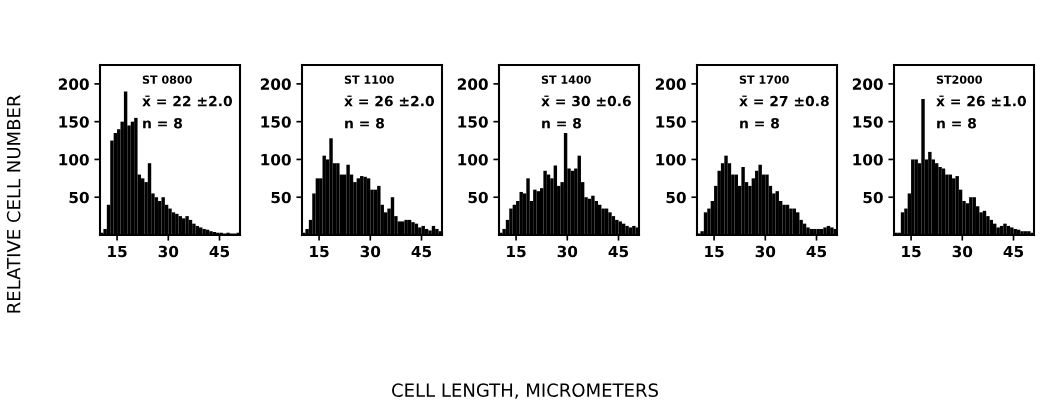 Image resolution: width=1049 pixels, height=413 pixels. What do you see at coordinates (389, 101) in the screenshot?
I see `annotation: x̄ = 26 ±2.0` at bounding box center [389, 101].